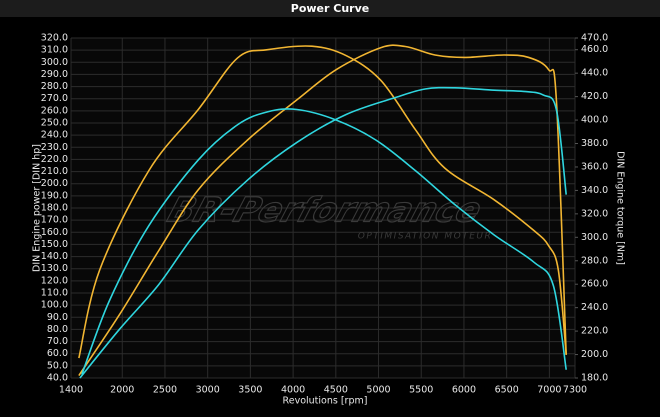 This screenshot has height=417, width=660. I want to click on y-tick-label: 190.0, so click(54, 195).